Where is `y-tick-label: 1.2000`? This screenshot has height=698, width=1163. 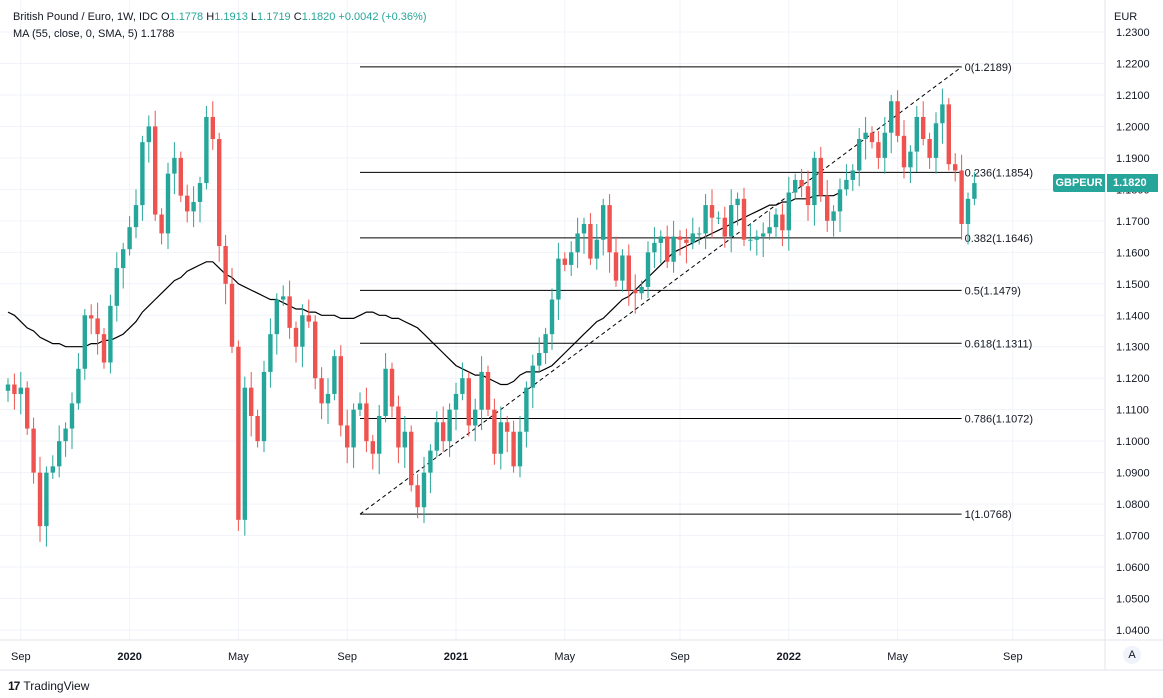
y-tick-label: 1.2000 is located at coordinates (1133, 127).